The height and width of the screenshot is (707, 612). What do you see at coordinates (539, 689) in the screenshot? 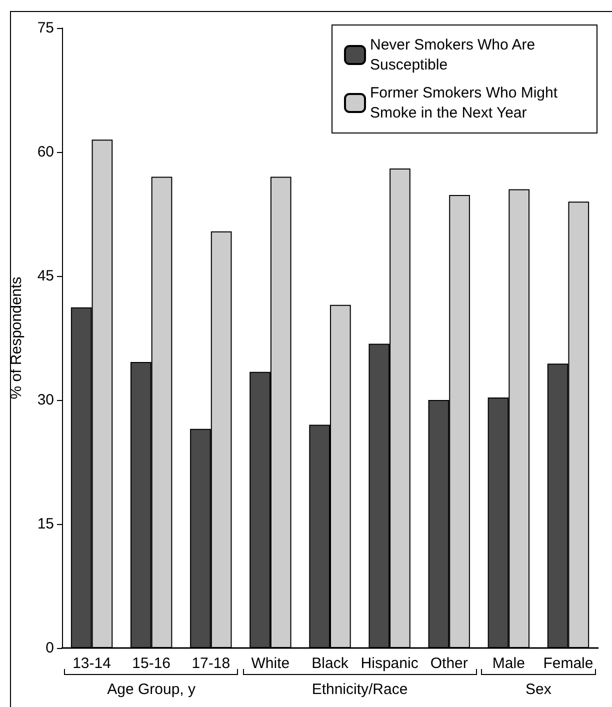
I see `text: Sex` at bounding box center [539, 689].